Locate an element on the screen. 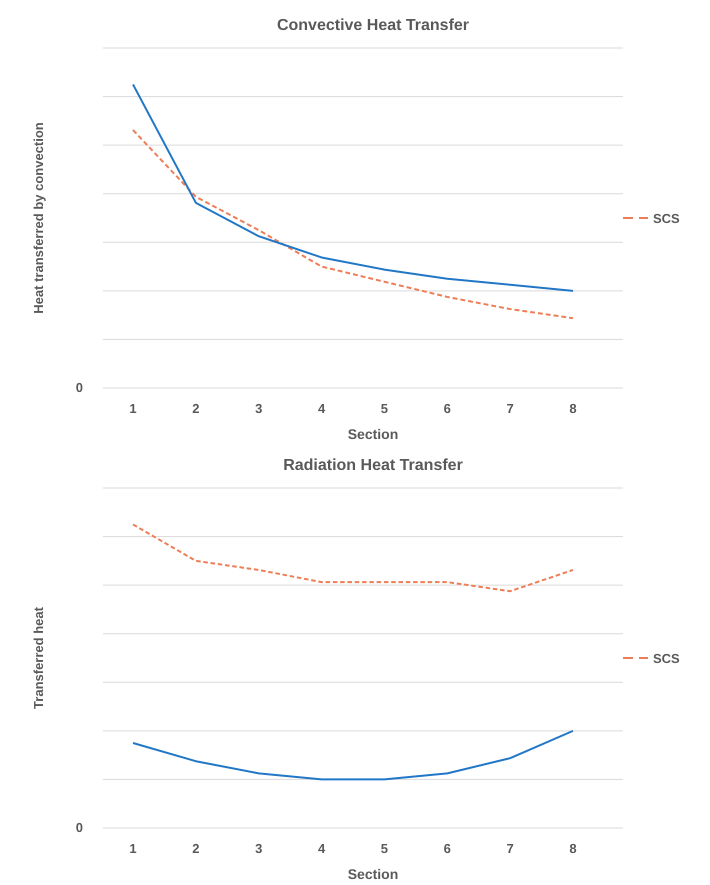 This screenshot has height=885, width=710. chart-title: Convective Heat Transfer is located at coordinates (373, 25).